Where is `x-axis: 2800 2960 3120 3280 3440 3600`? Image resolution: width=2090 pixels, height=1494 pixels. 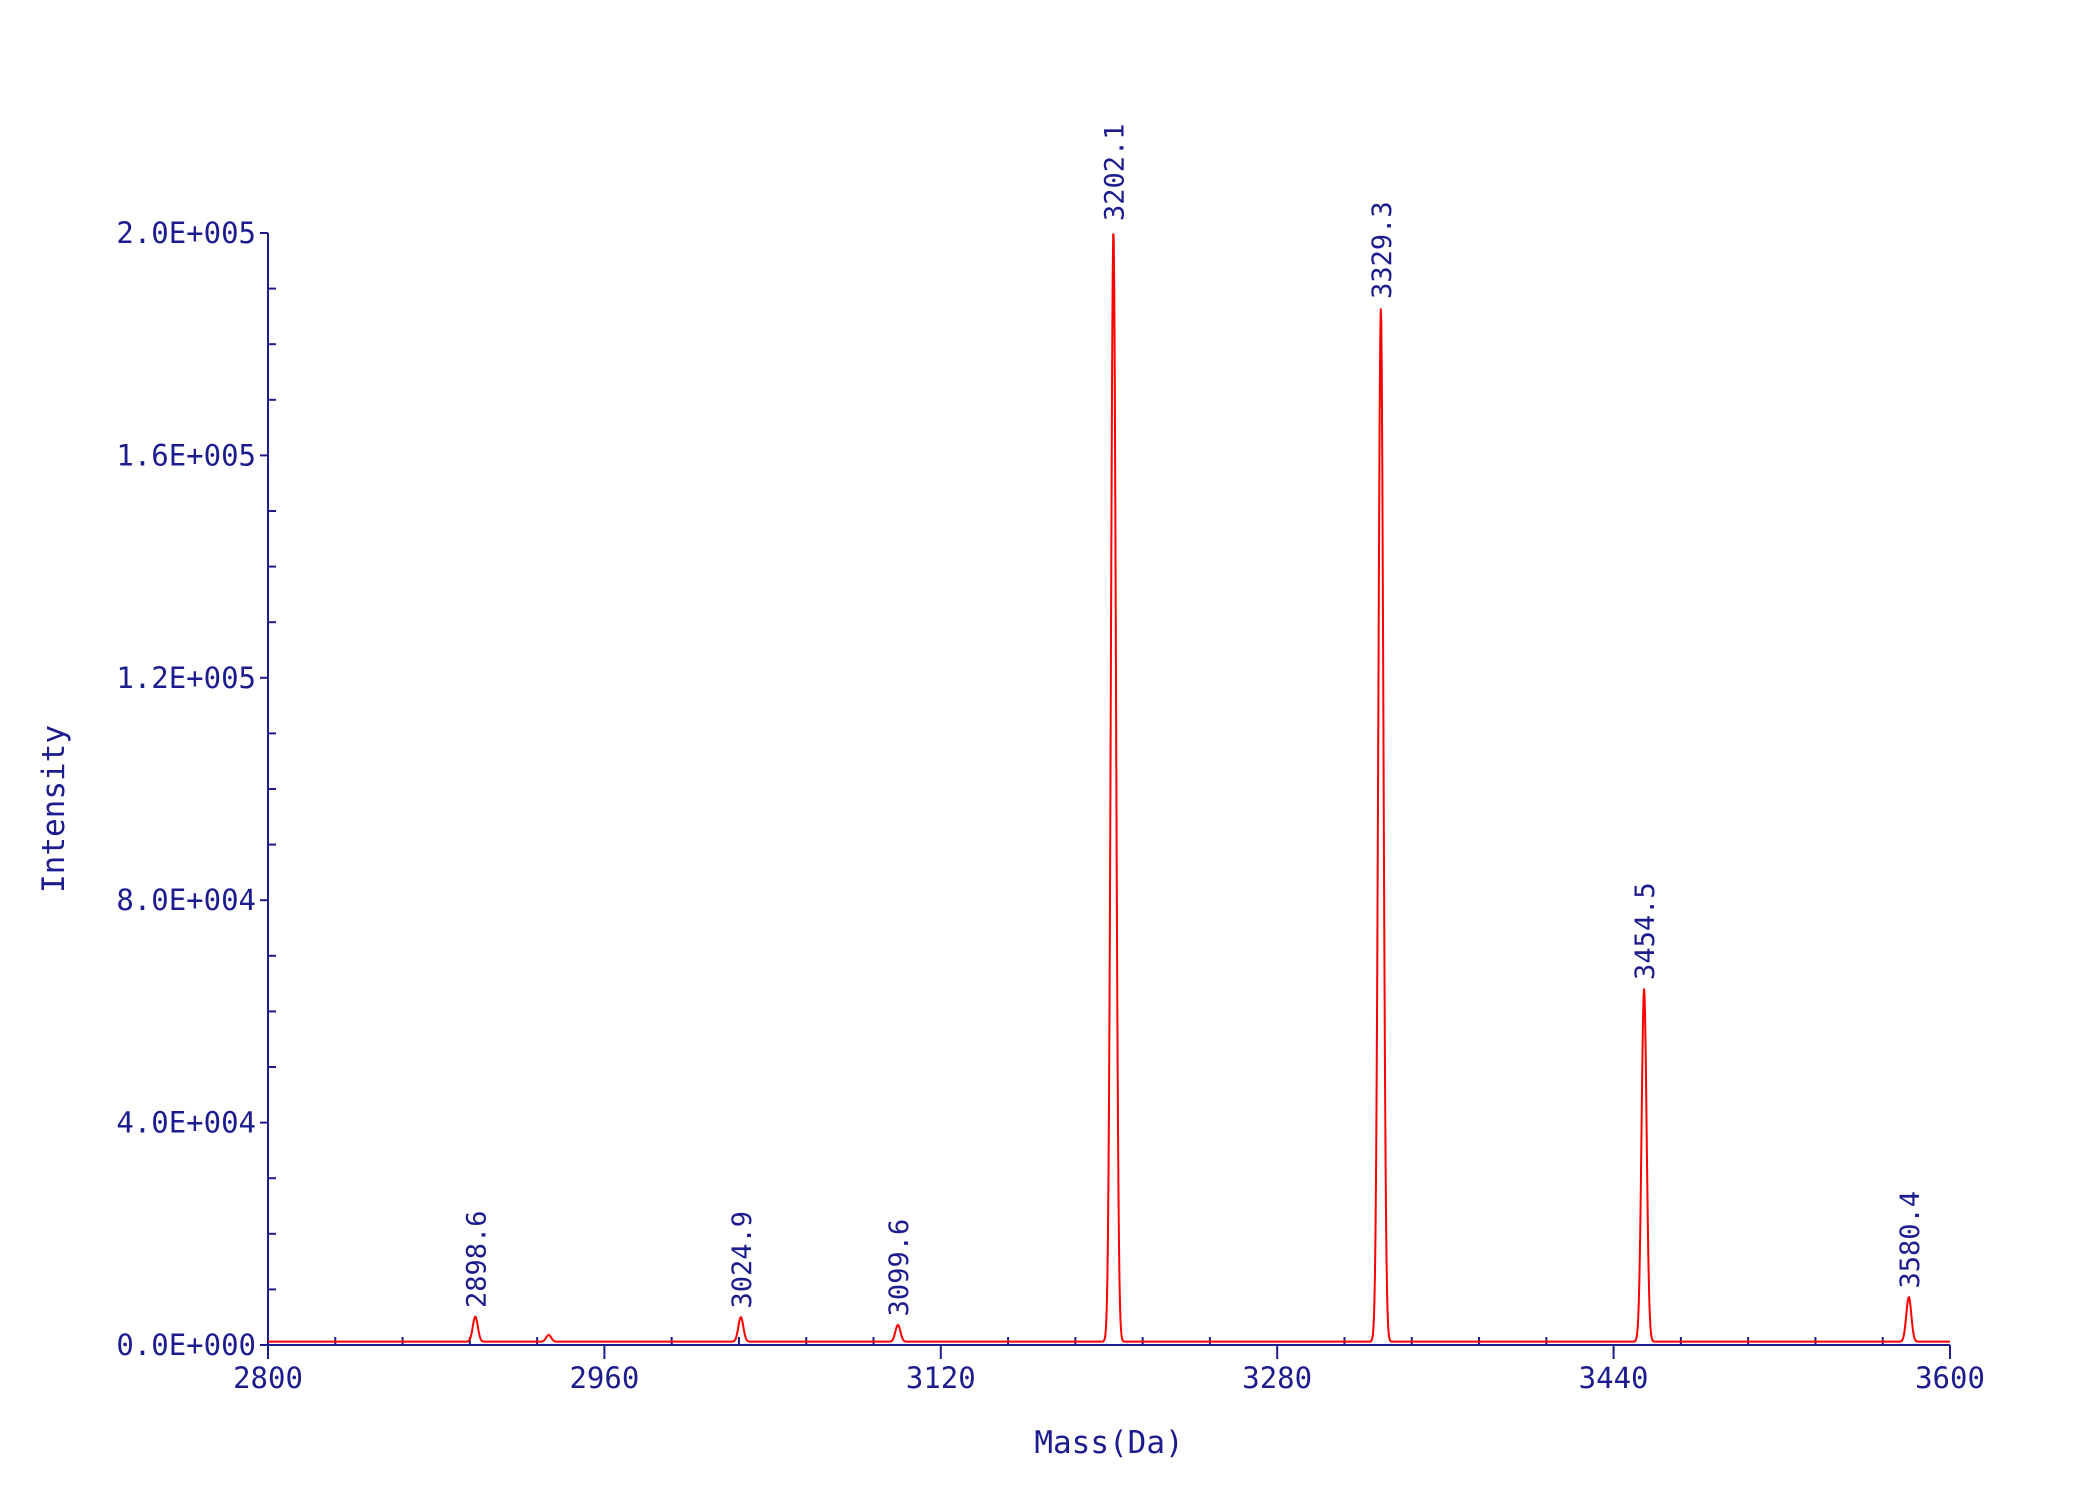 x-axis: 2800 2960 3120 3280 3440 3600 is located at coordinates (1109, 1366).